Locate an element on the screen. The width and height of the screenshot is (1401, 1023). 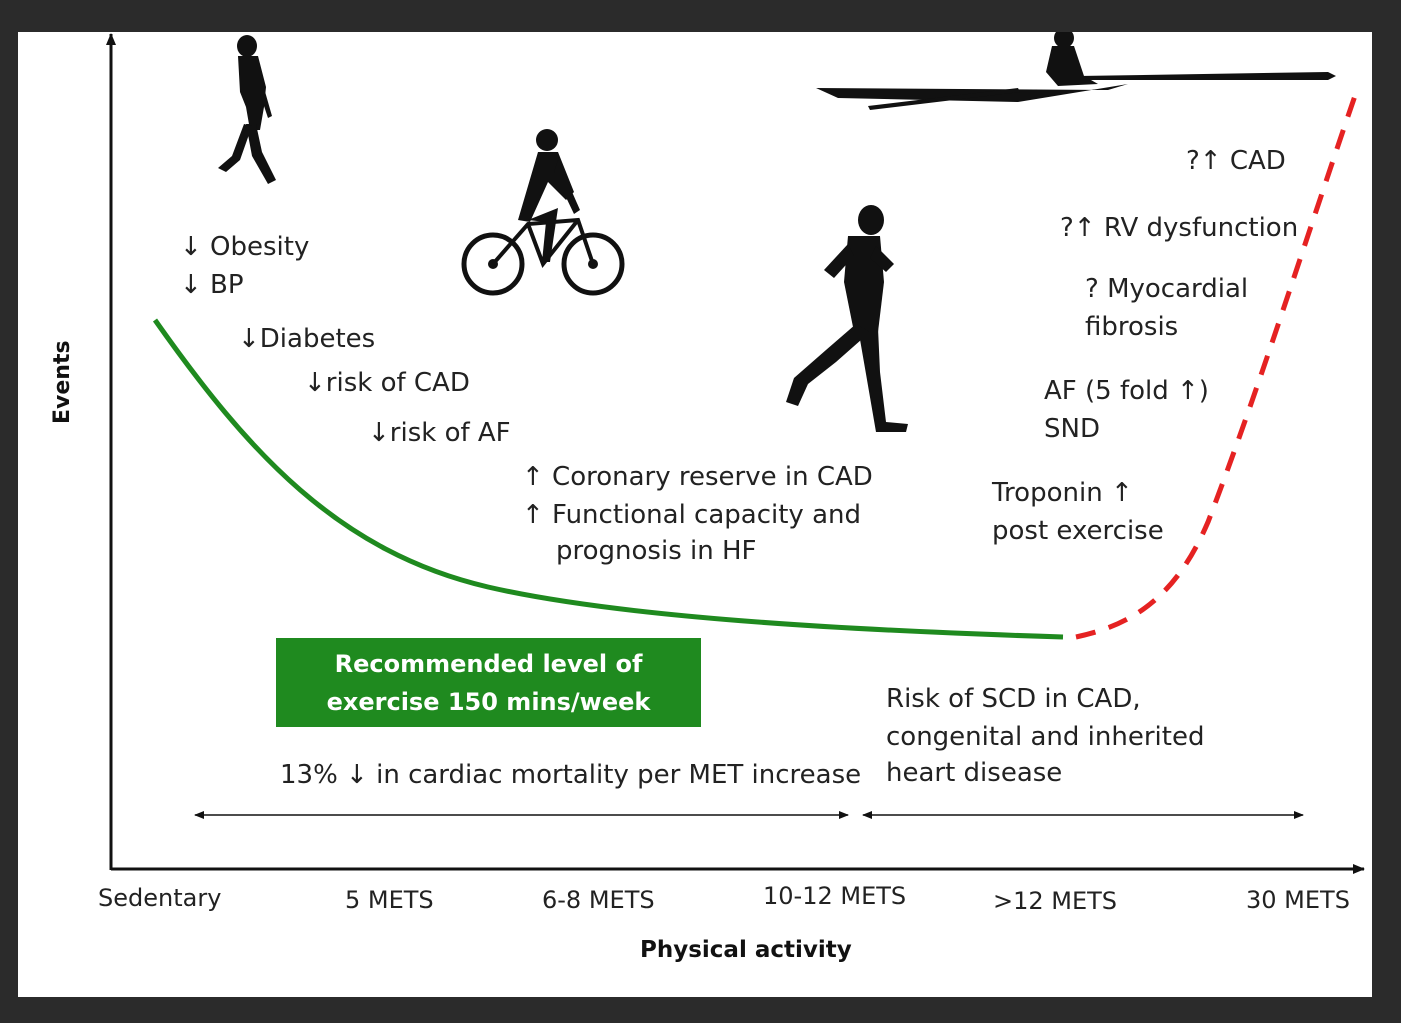
benefit-functional-capacity: ↑ Functional capacity and is located at coordinates (692, 515).